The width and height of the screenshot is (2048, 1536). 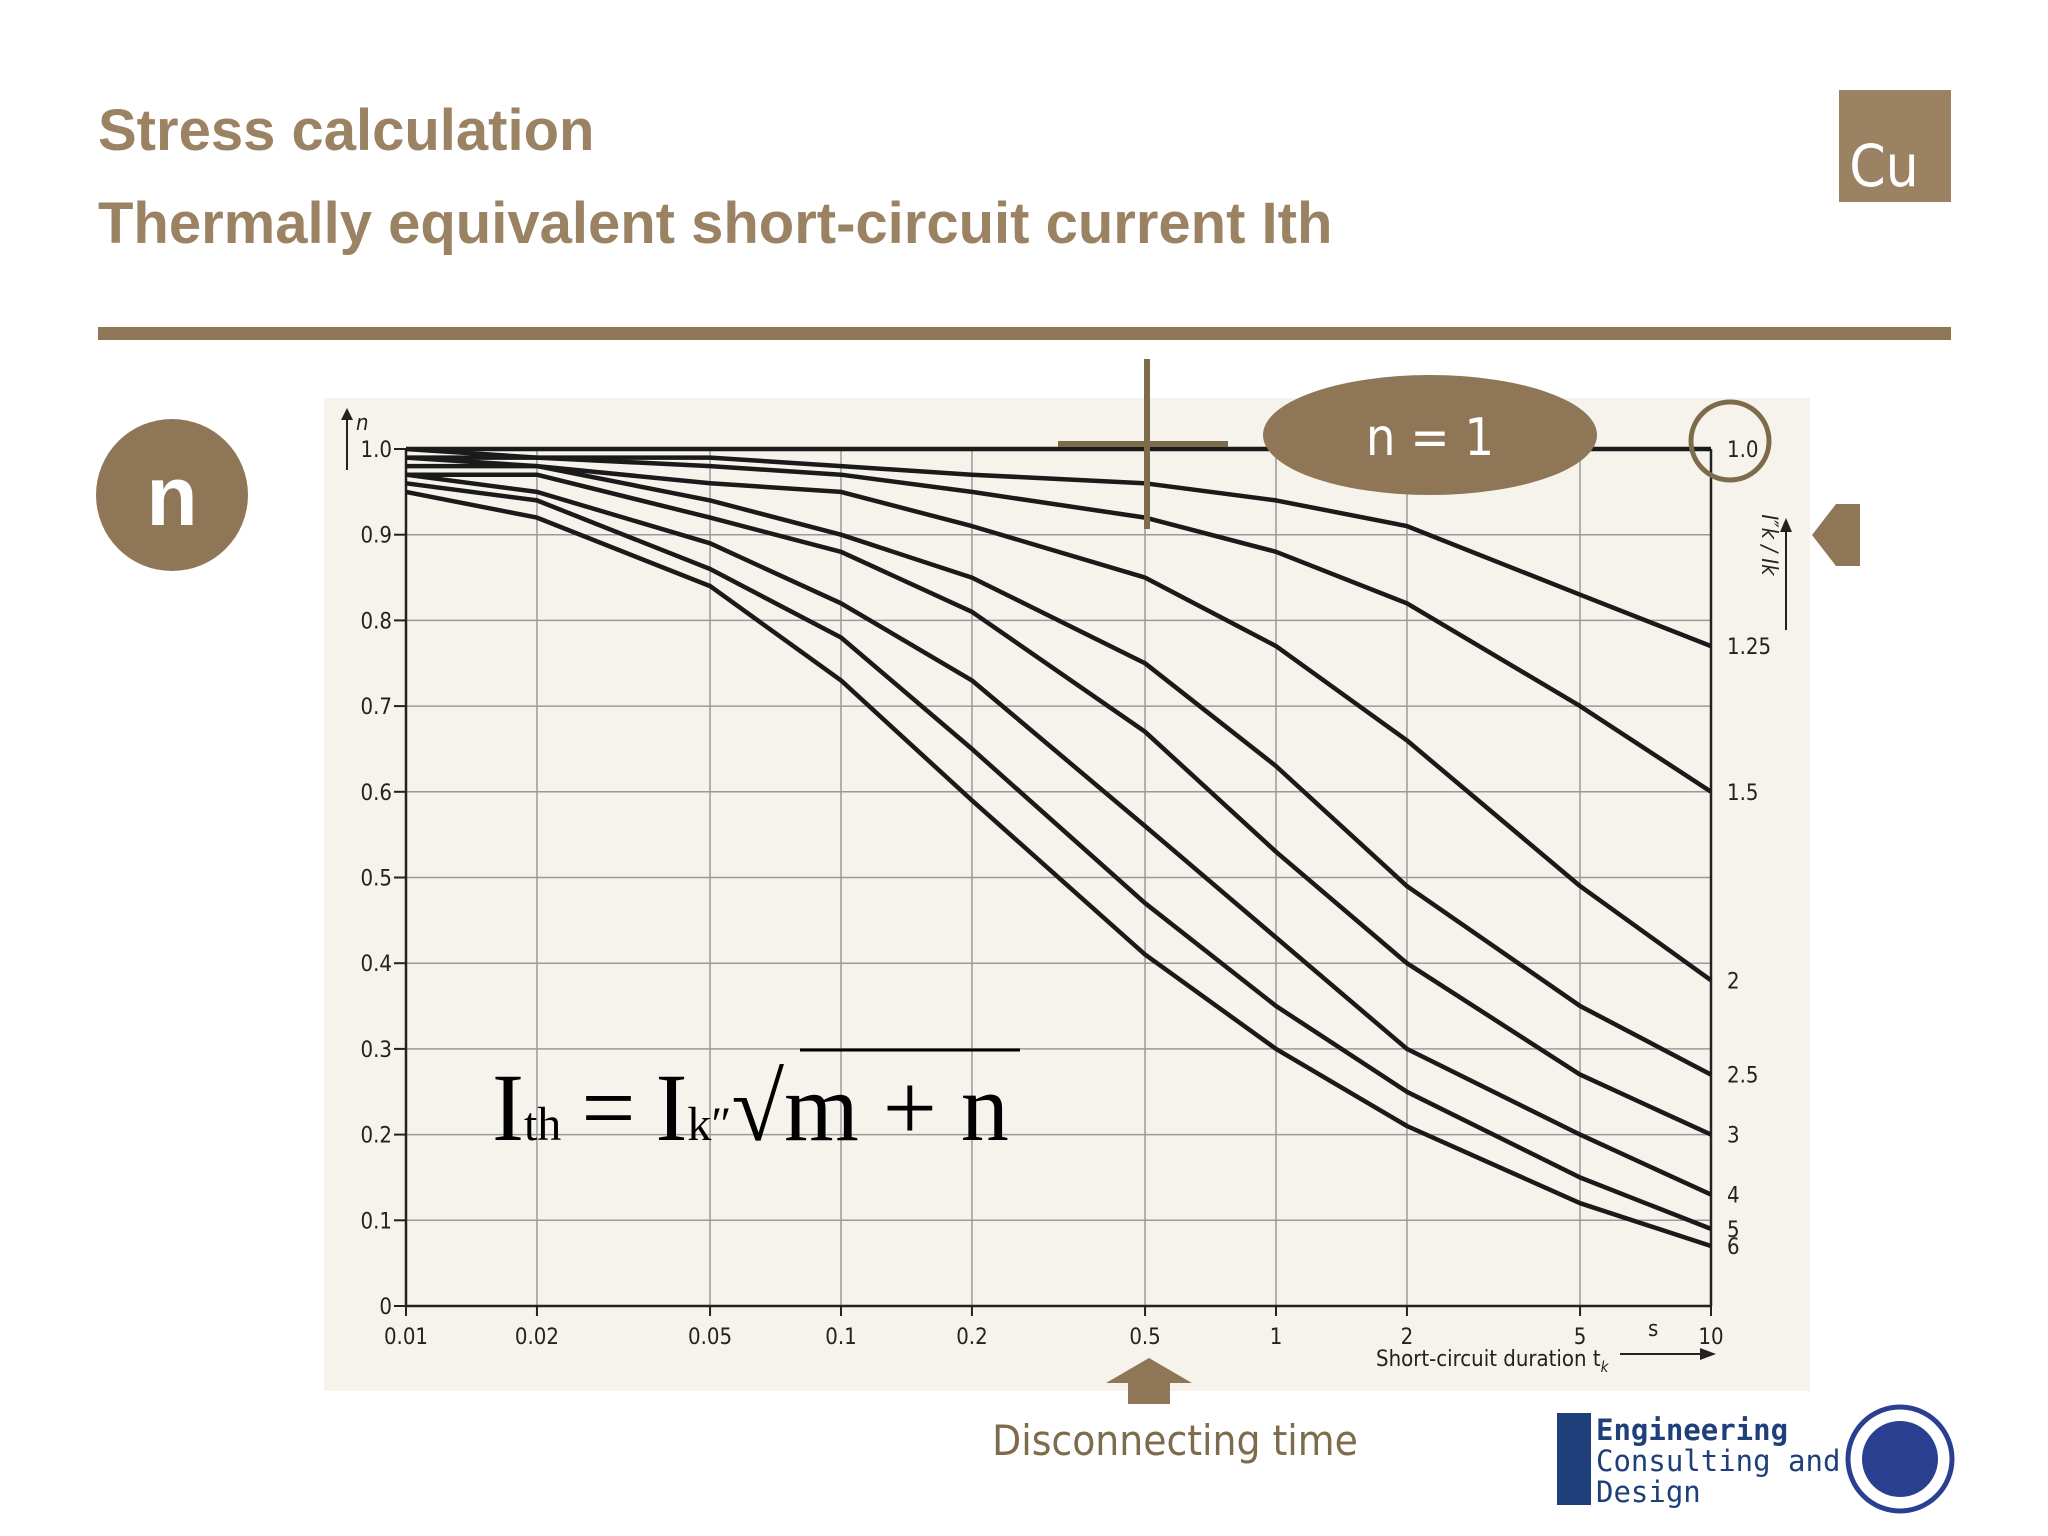 What do you see at coordinates (385, 1307) in the screenshot?
I see `y-tick-label: 0` at bounding box center [385, 1307].